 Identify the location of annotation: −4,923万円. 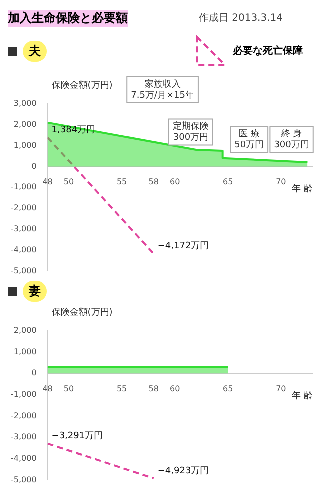
(184, 471).